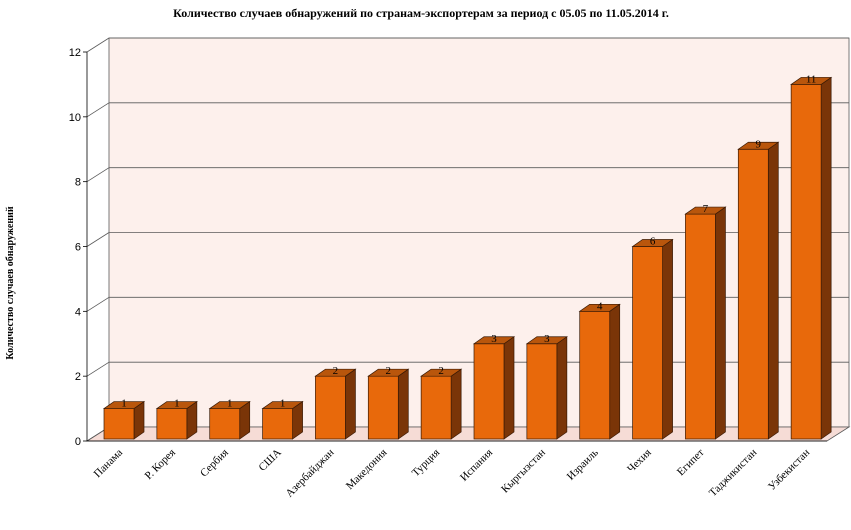 This screenshot has width=851, height=530. Describe the element at coordinates (583, 465) in the screenshot. I see `x-tick-label: Израиль` at that location.